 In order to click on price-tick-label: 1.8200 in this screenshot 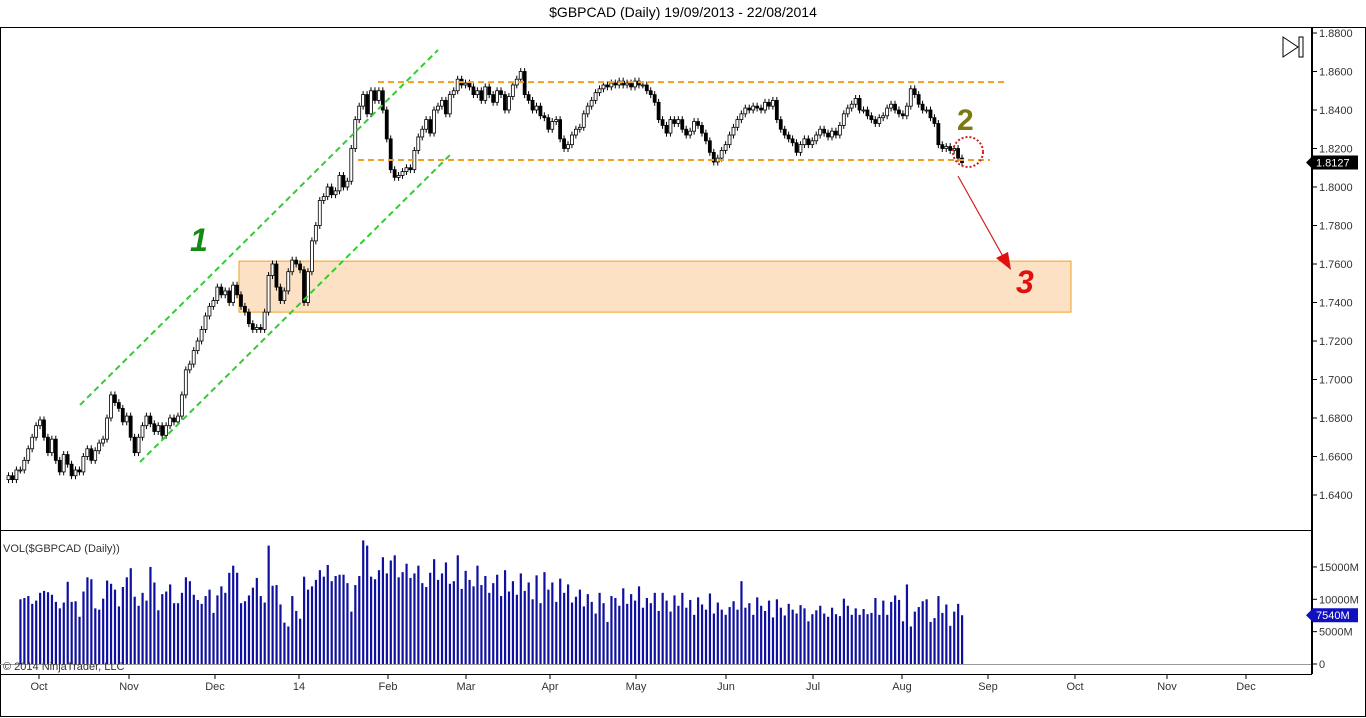, I will do `click(1336, 150)`.